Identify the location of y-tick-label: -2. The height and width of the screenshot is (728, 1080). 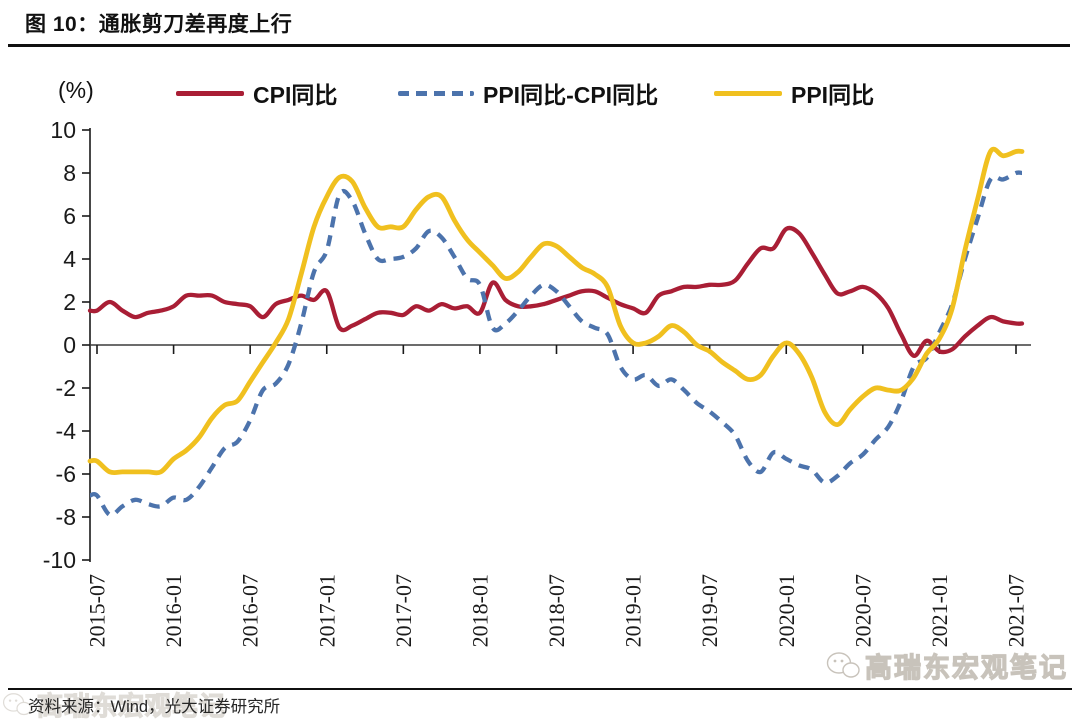
(66, 388).